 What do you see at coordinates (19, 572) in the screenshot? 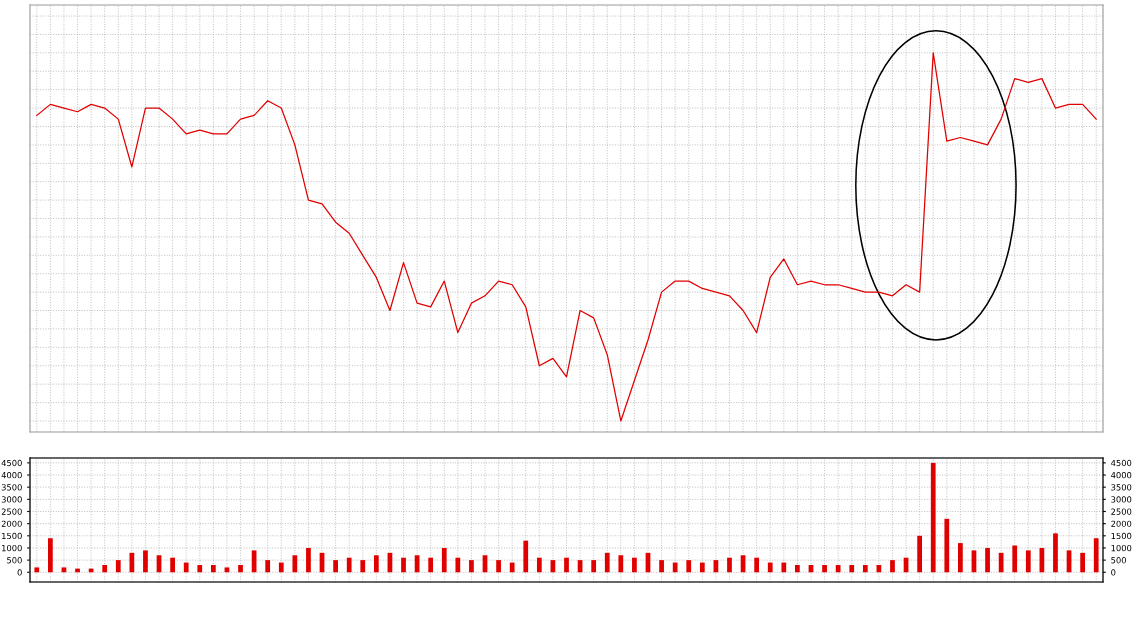
I see `y-tick-label: 0` at bounding box center [19, 572].